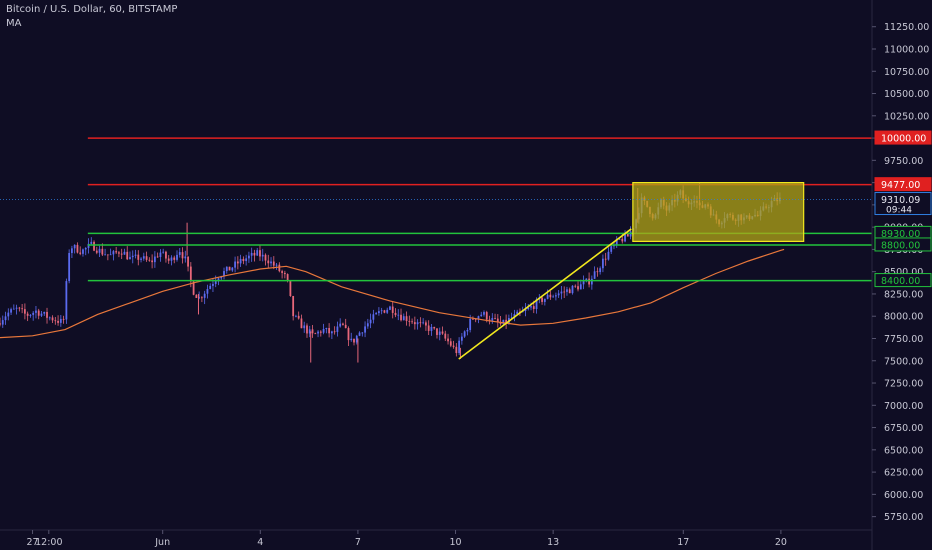  What do you see at coordinates (906, 27) in the screenshot?
I see `y-tick-label: 11250.00` at bounding box center [906, 27].